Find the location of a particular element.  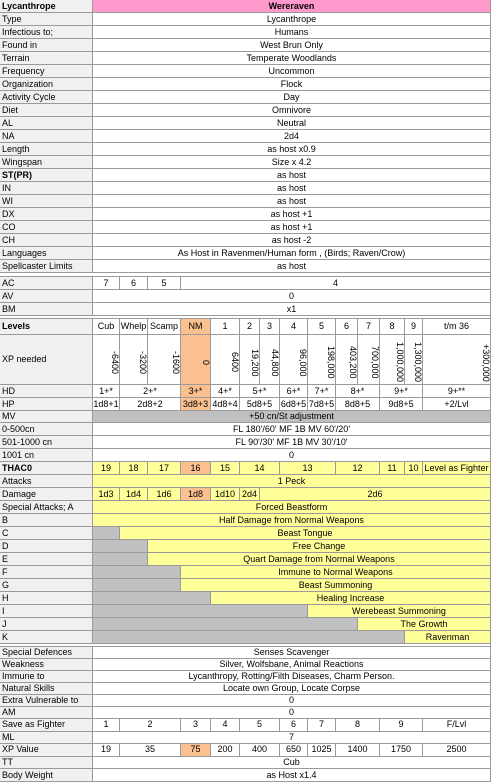

row-label: H is located at coordinates (46, 598).